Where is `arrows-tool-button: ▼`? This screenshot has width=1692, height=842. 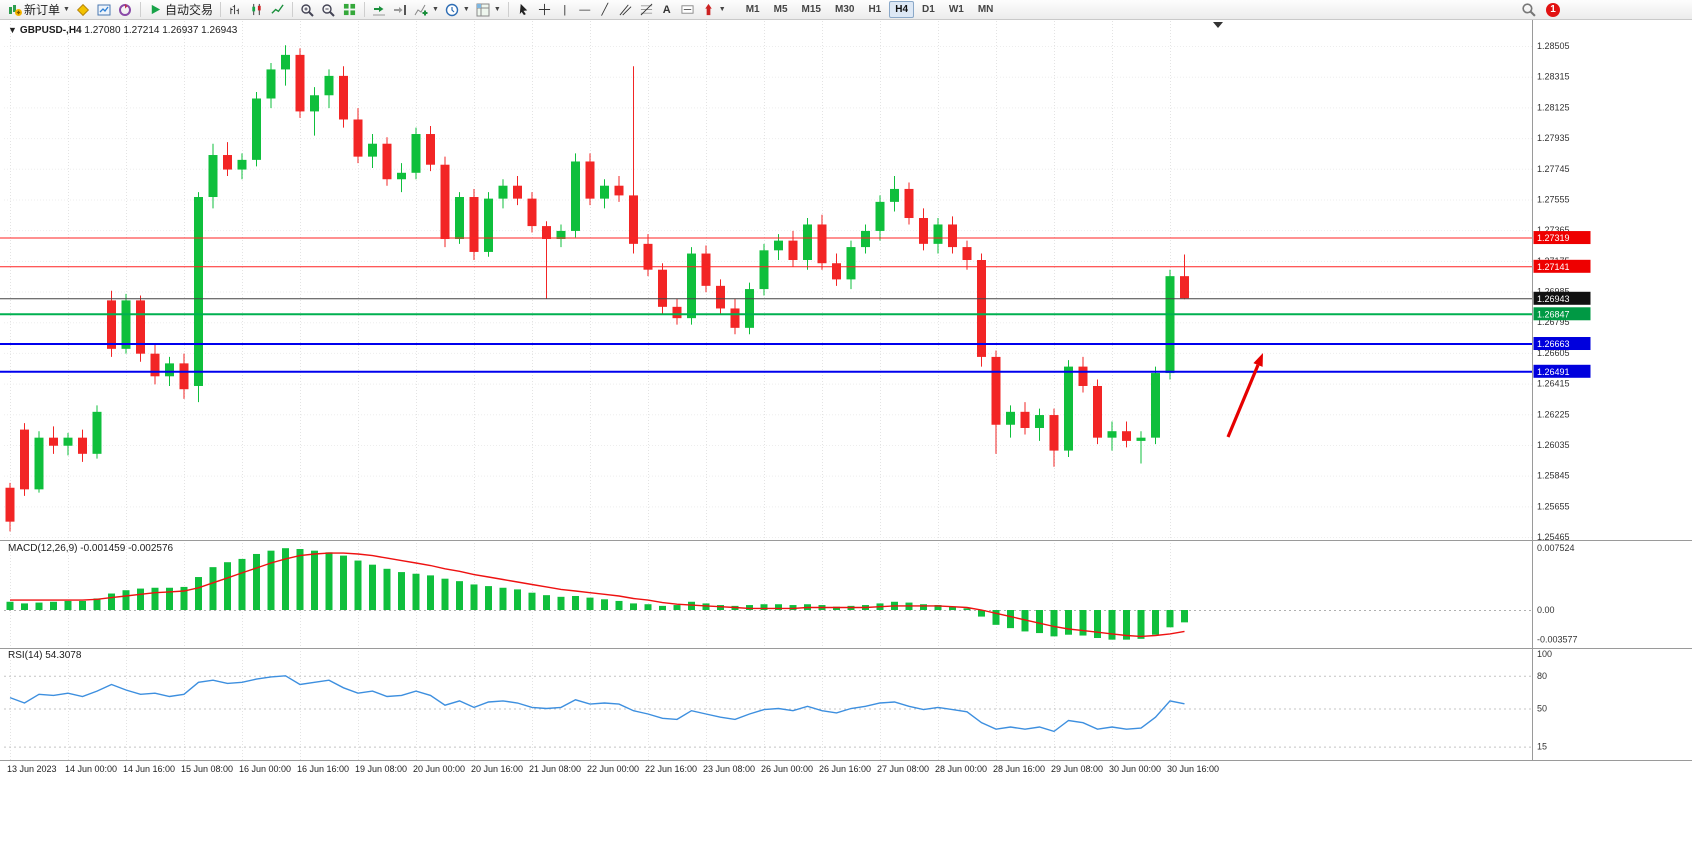
arrows-tool-button: ▼ is located at coordinates (713, 10).